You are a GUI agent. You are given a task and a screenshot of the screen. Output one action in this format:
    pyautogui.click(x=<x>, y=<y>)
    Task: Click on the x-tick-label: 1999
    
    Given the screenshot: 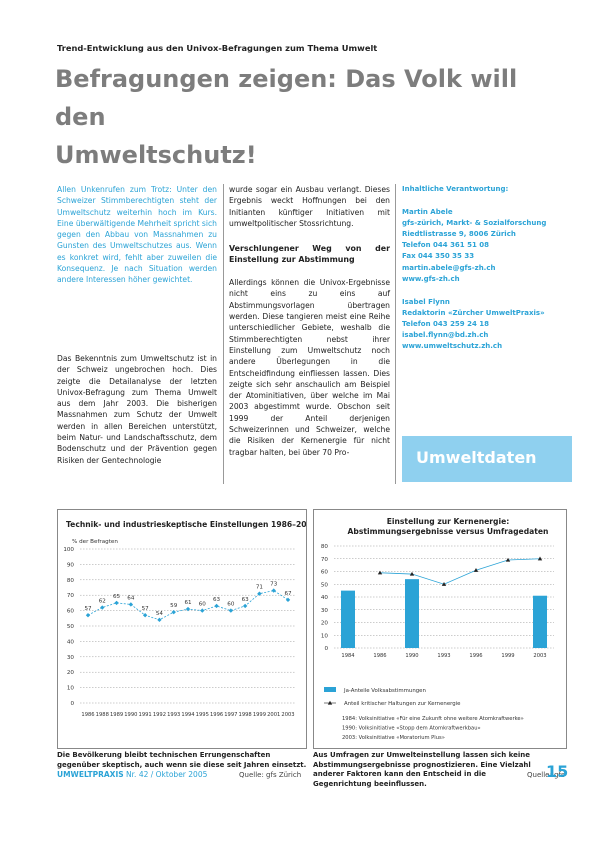 What is the action you would take?
    pyautogui.click(x=507, y=656)
    